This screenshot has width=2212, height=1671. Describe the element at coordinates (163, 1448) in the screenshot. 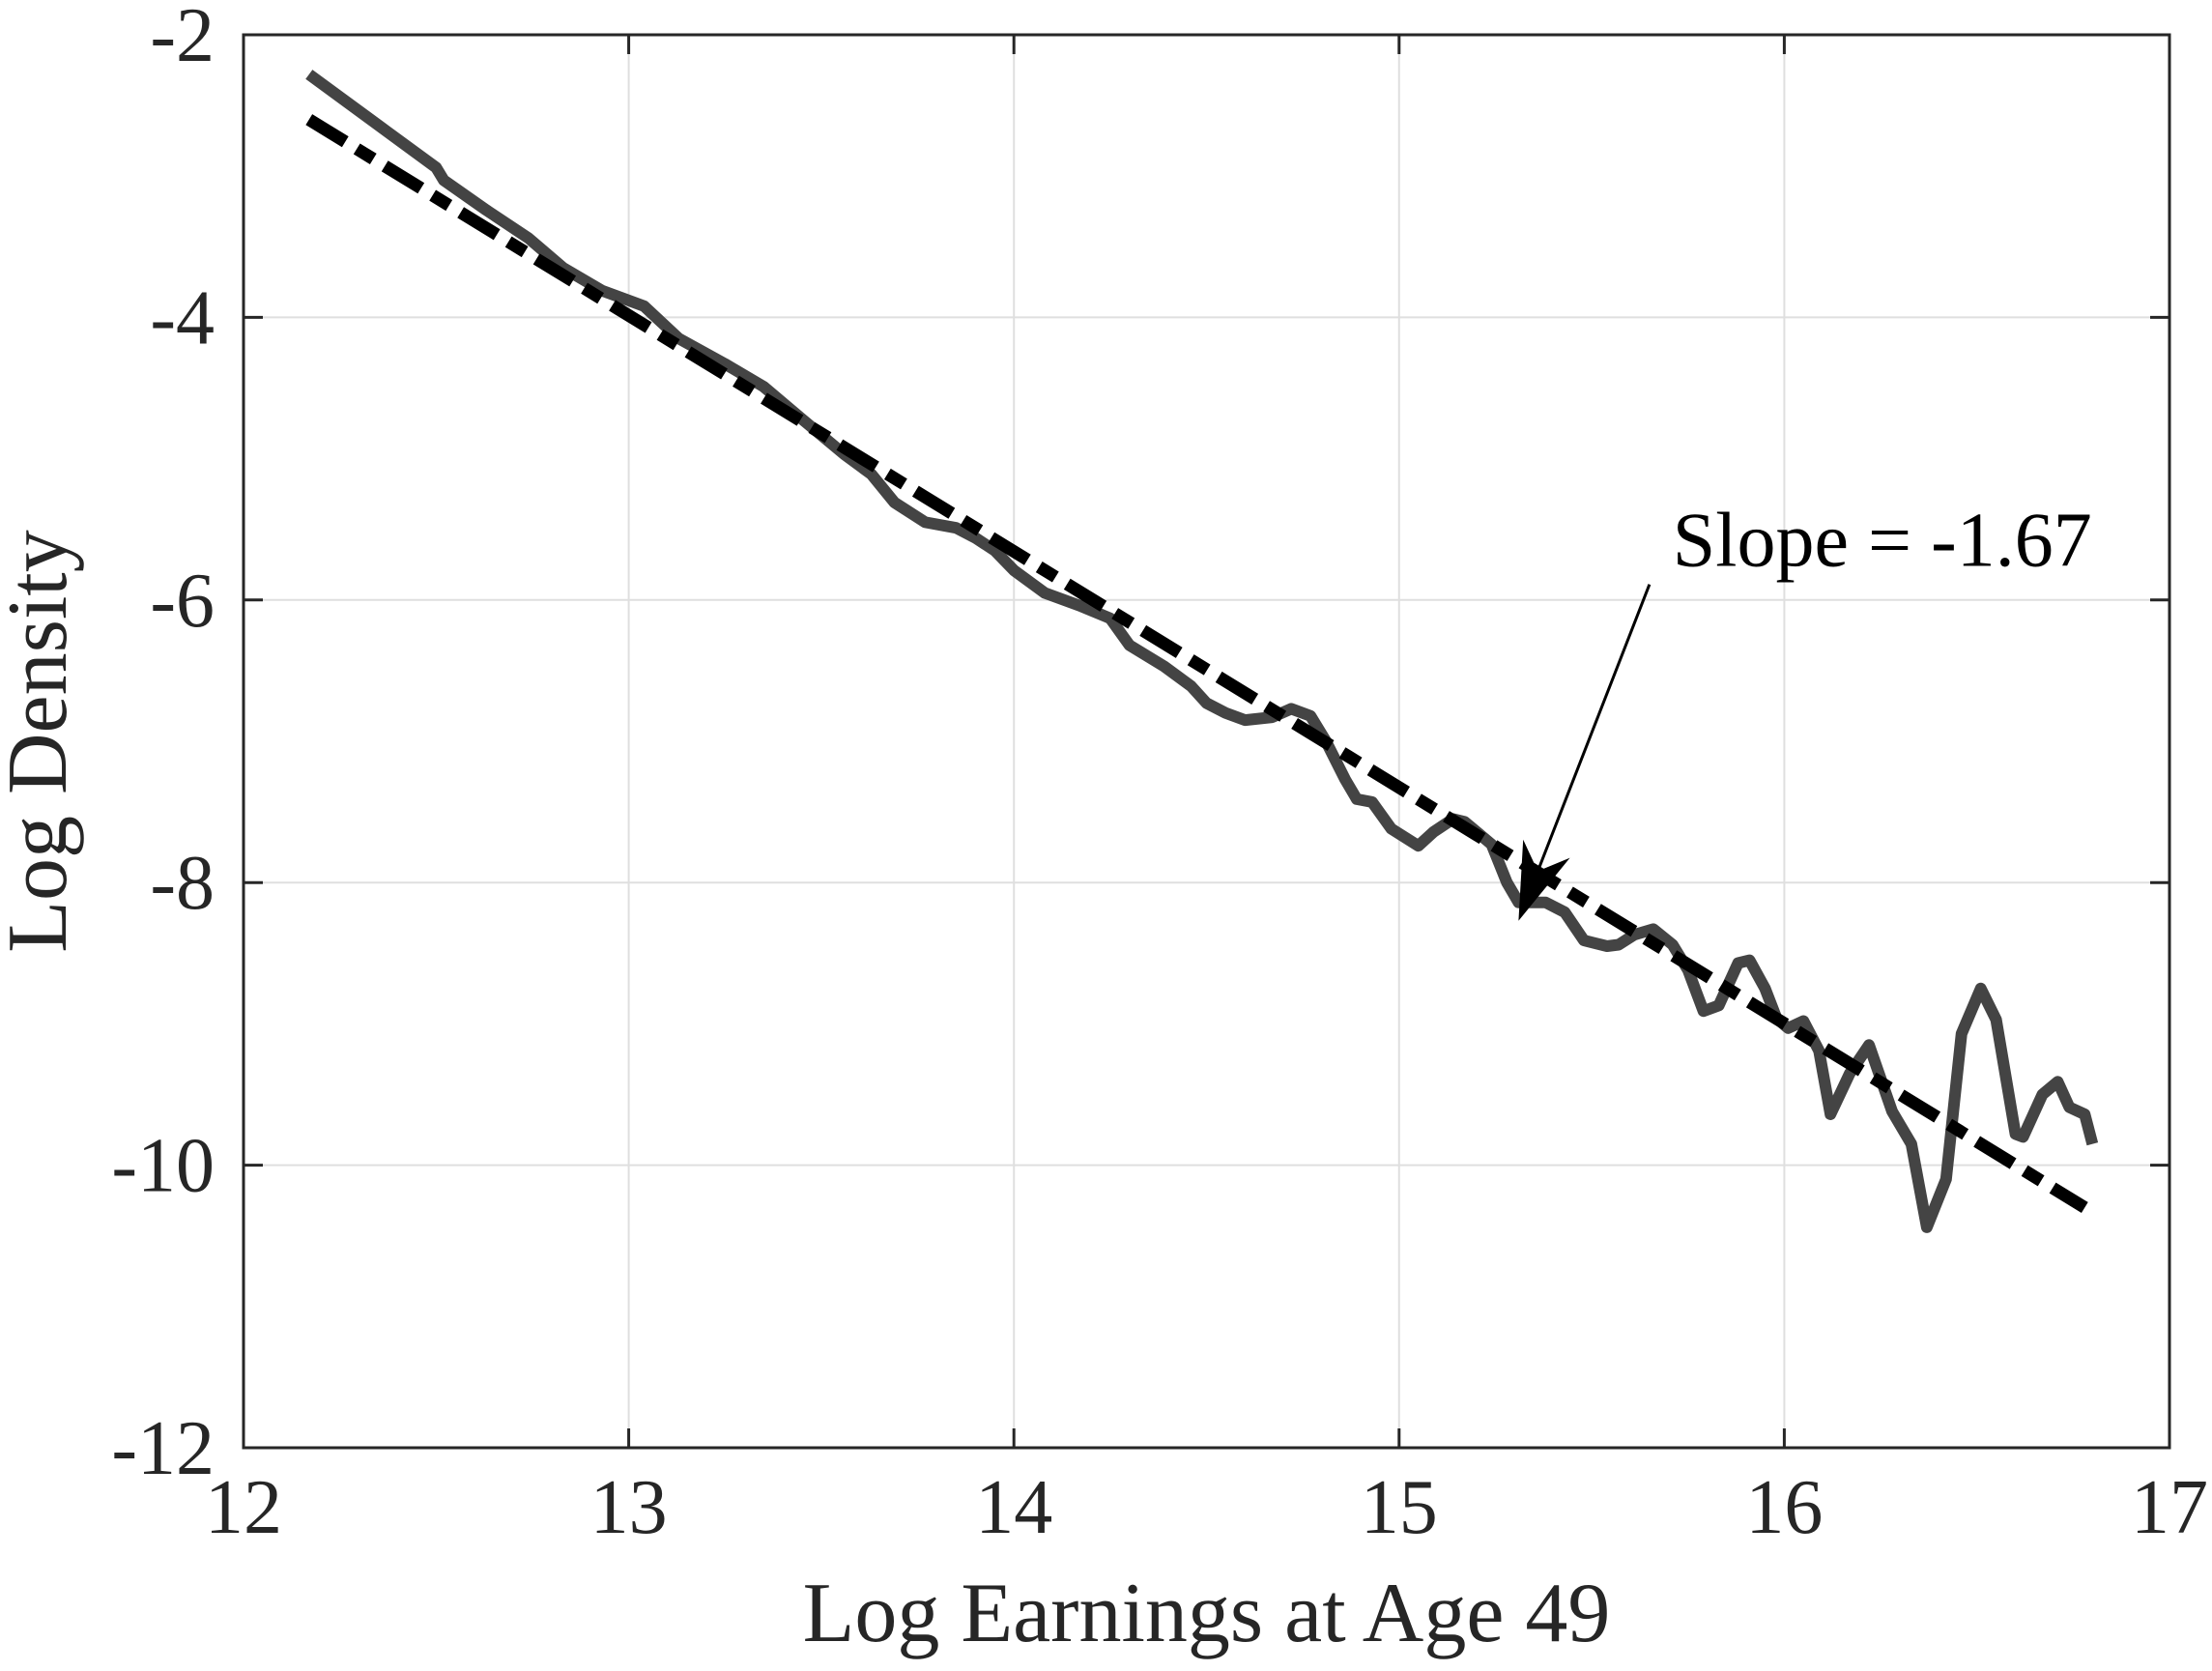

I see `y-tick-label: -12` at that location.